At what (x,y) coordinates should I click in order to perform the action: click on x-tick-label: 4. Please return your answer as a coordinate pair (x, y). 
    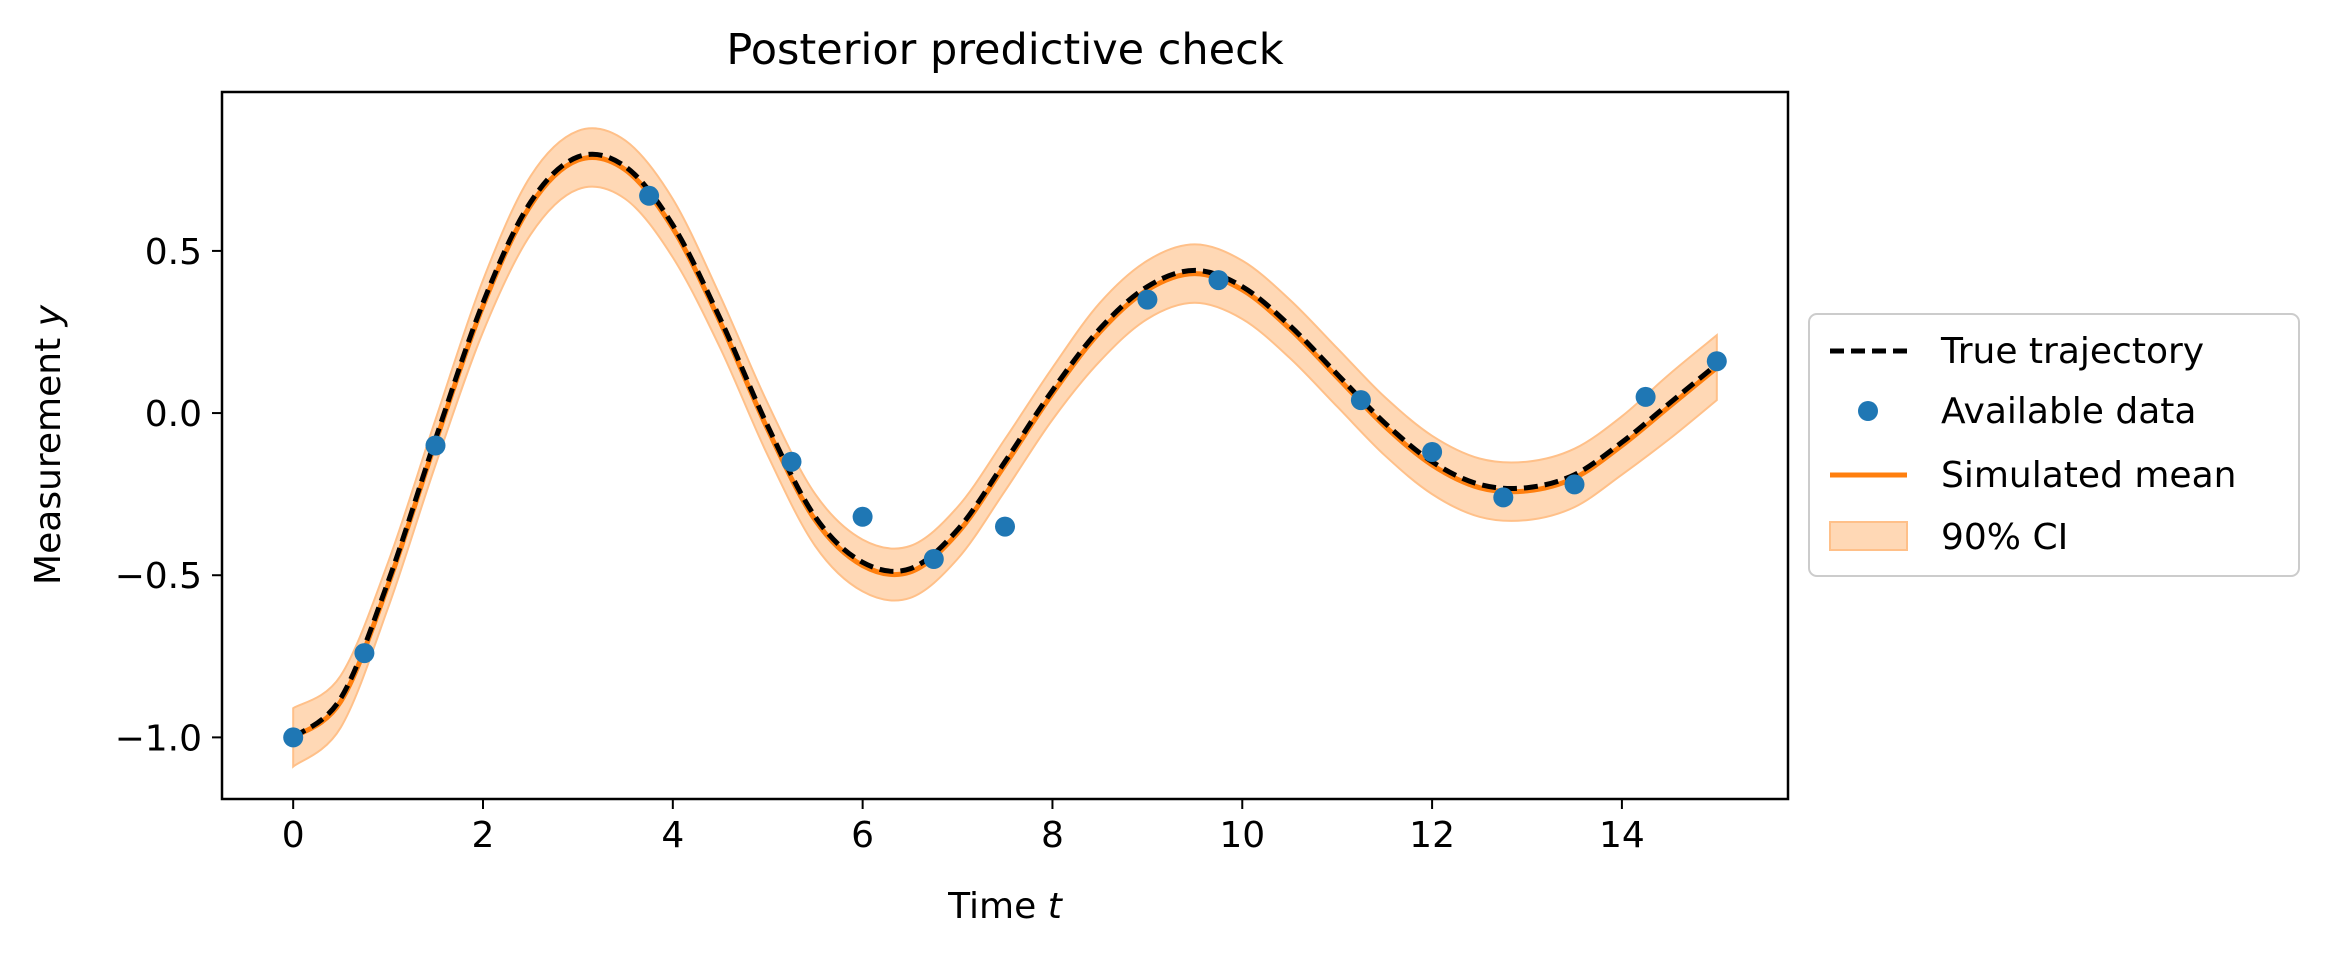
    Looking at the image, I should click on (672, 835).